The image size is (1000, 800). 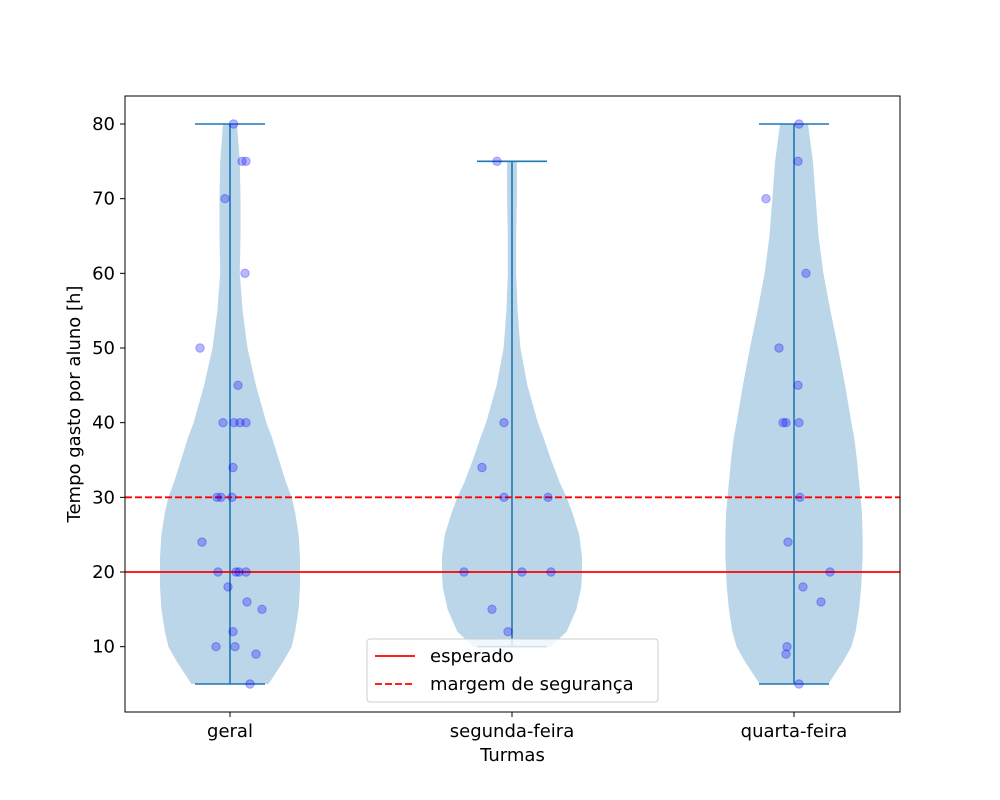 I want to click on legend-label-esperado: esperado, so click(x=472, y=656).